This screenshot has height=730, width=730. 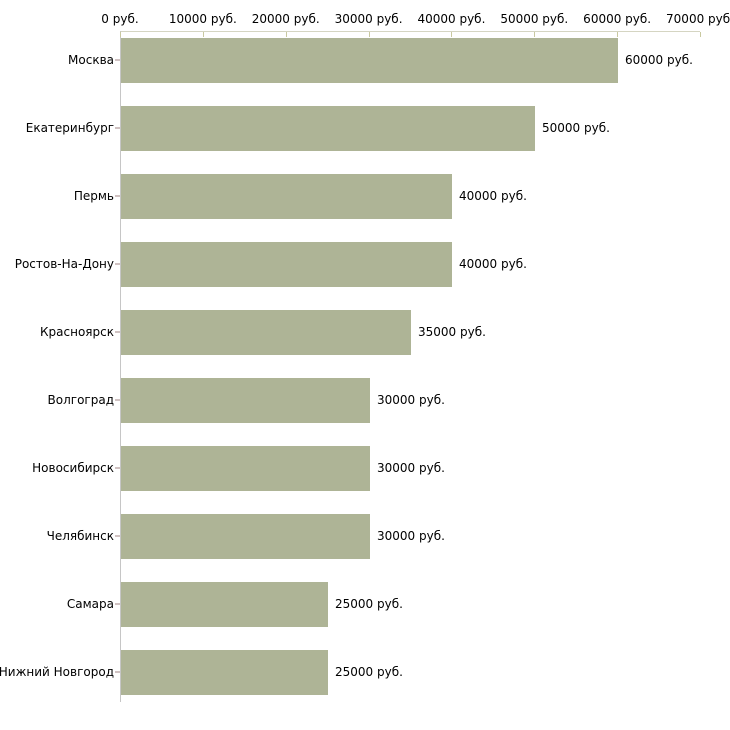 I want to click on y-axis-line, so click(x=120, y=366).